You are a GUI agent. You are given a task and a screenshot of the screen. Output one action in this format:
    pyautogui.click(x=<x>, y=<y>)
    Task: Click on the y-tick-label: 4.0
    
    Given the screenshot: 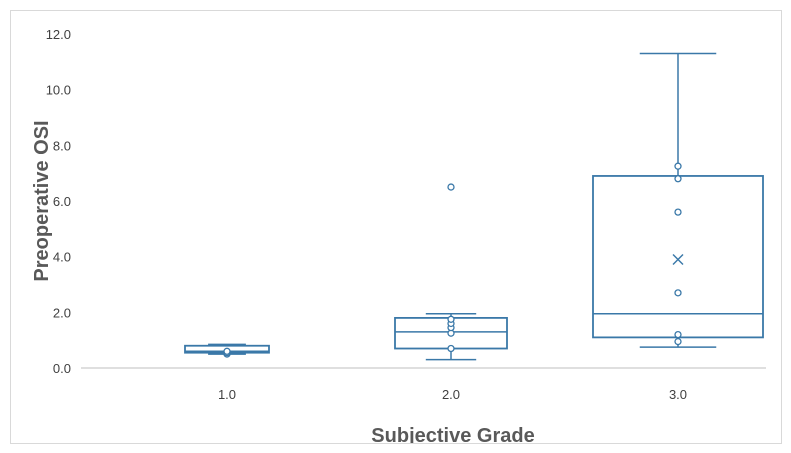 What is the action you would take?
    pyautogui.click(x=62, y=257)
    